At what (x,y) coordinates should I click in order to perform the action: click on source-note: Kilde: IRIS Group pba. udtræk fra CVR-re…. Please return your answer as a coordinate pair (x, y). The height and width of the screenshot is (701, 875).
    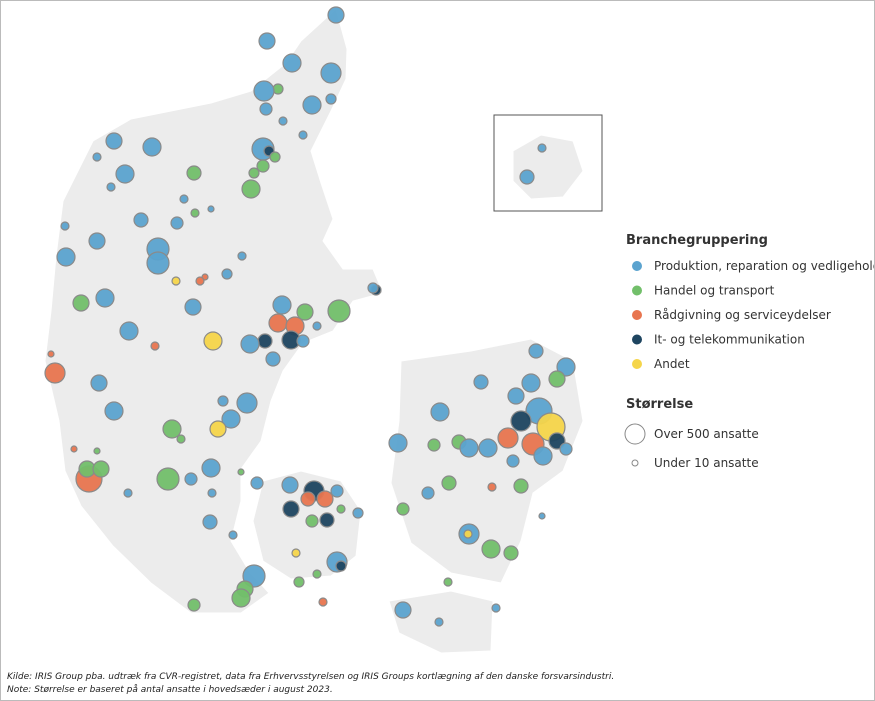
    Looking at the image, I should click on (310, 677).